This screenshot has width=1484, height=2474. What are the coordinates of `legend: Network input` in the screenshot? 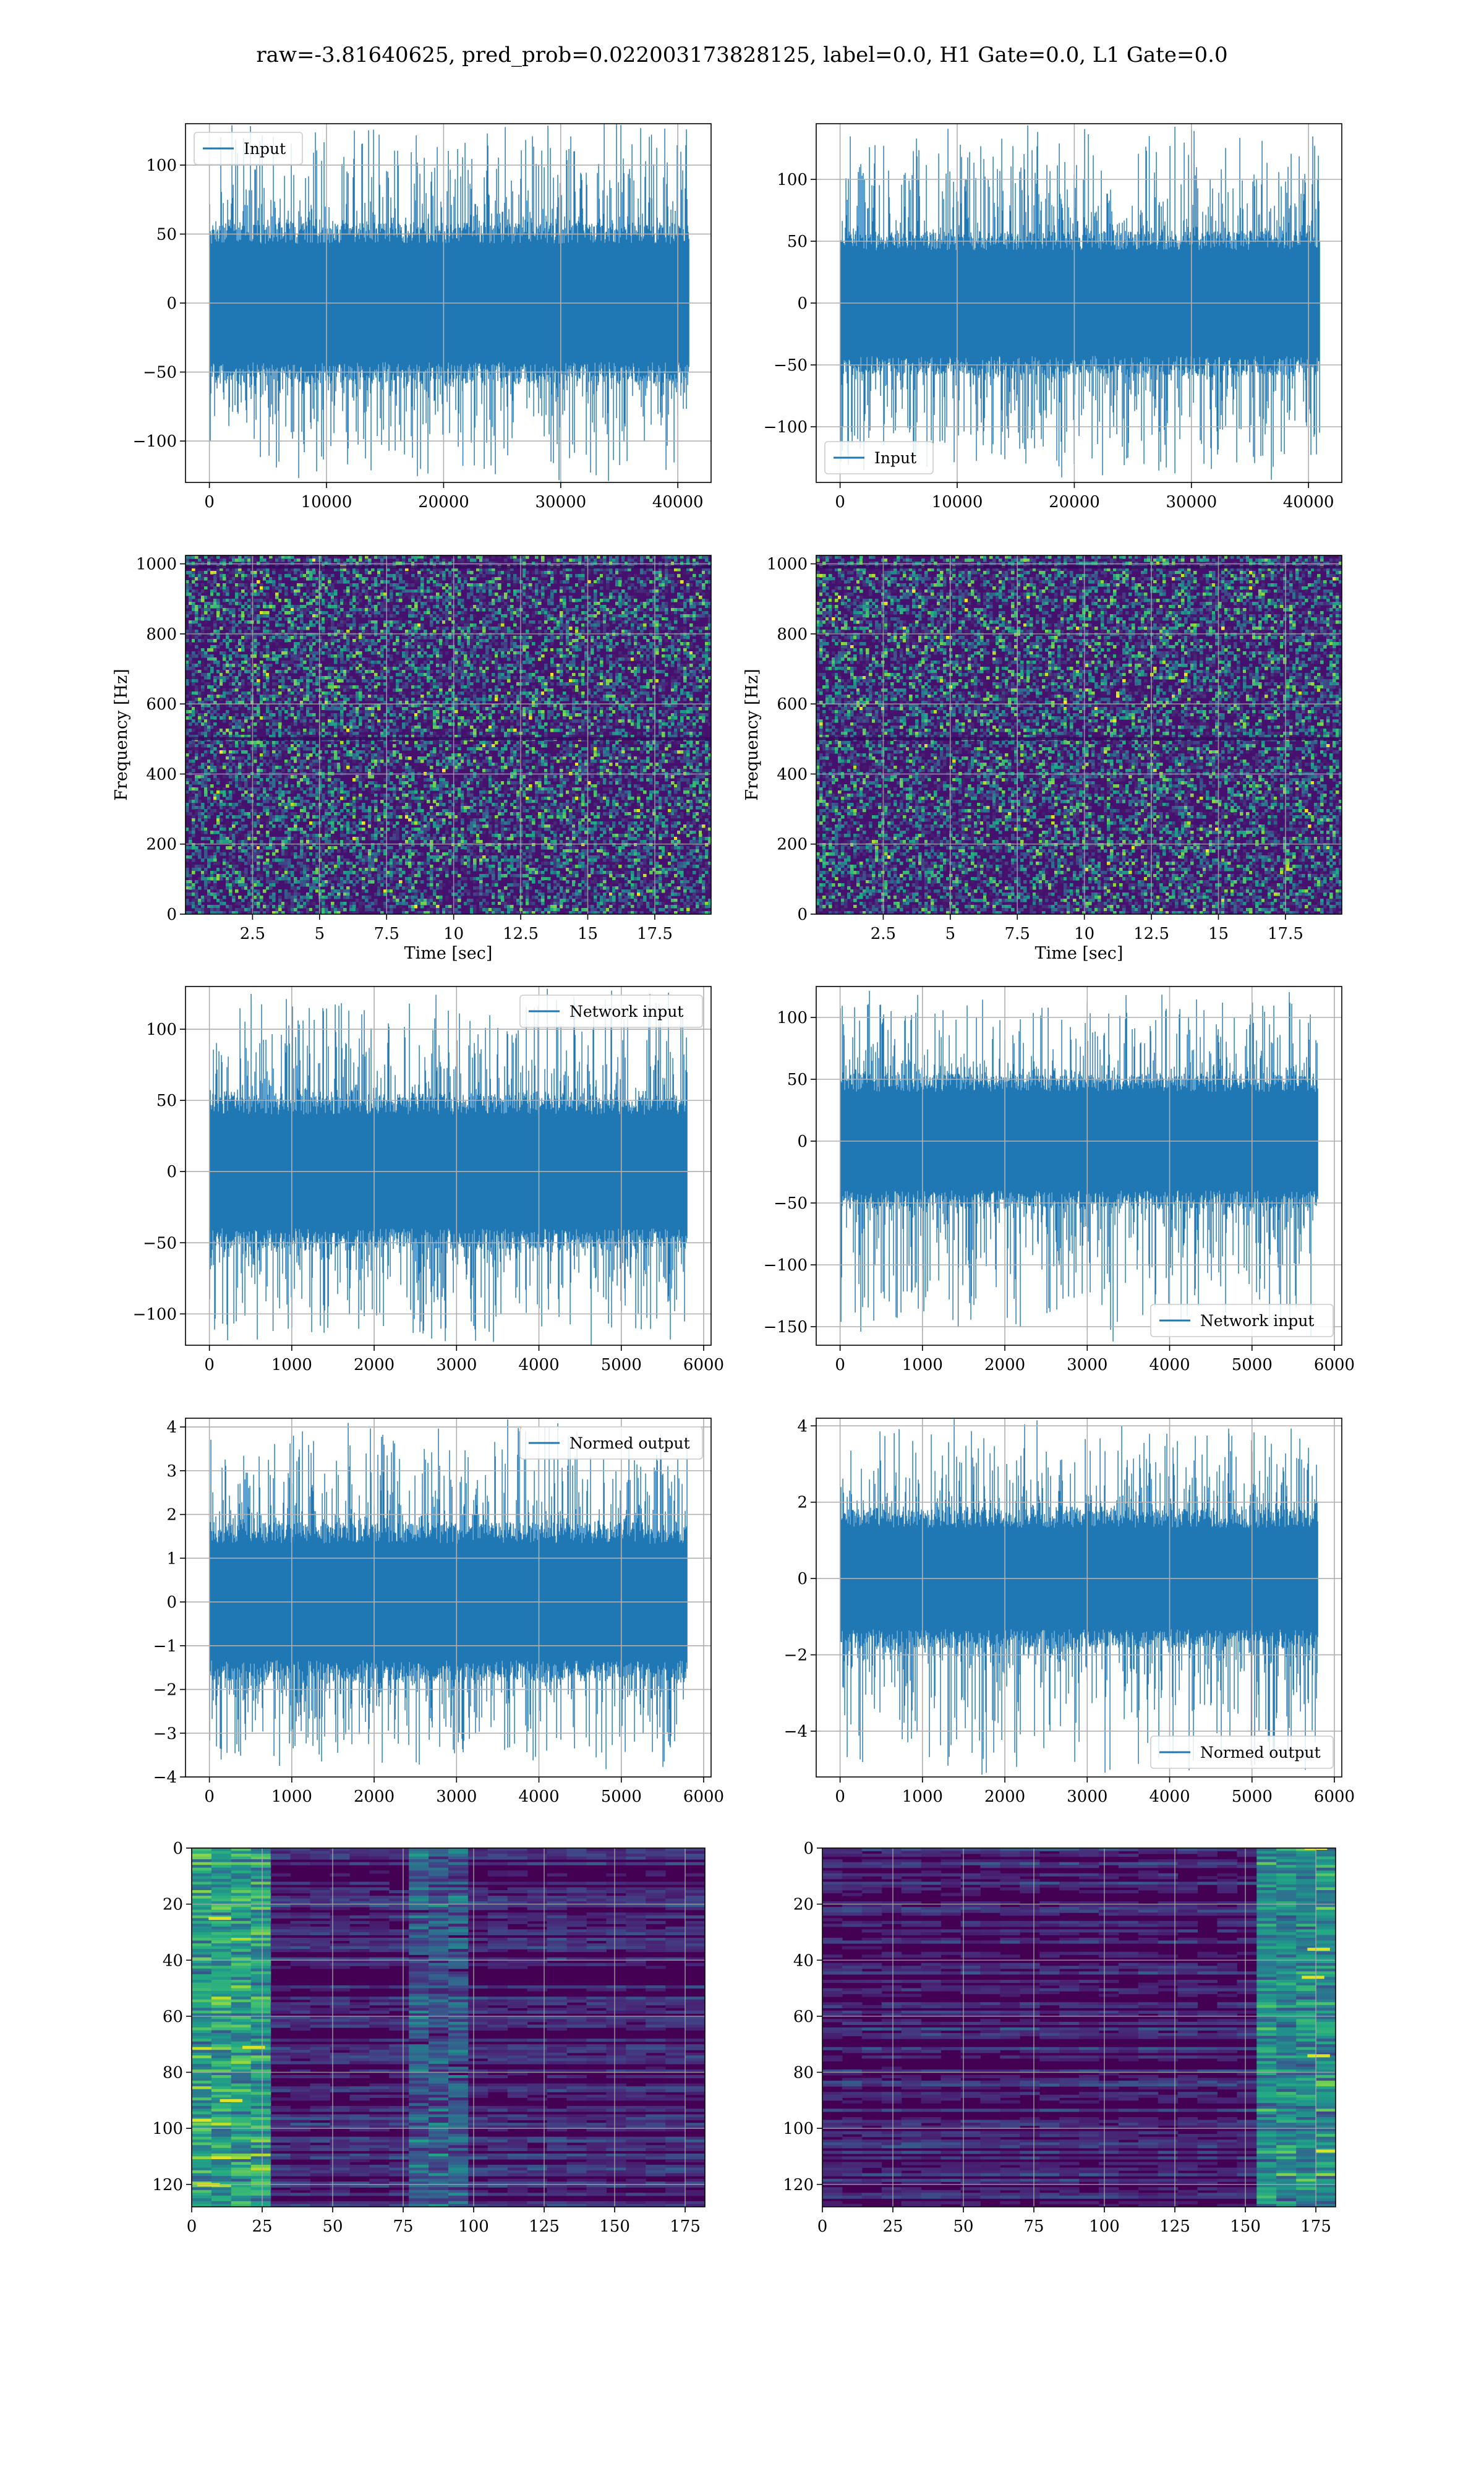 It's located at (611, 1011).